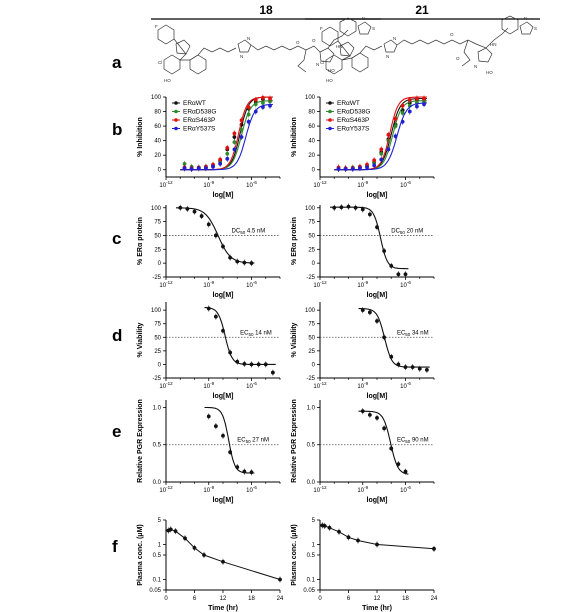 Image resolution: width=568 pixels, height=612 pixels. What do you see at coordinates (436, 42) in the screenshot?
I see `peg-linker` at bounding box center [436, 42].